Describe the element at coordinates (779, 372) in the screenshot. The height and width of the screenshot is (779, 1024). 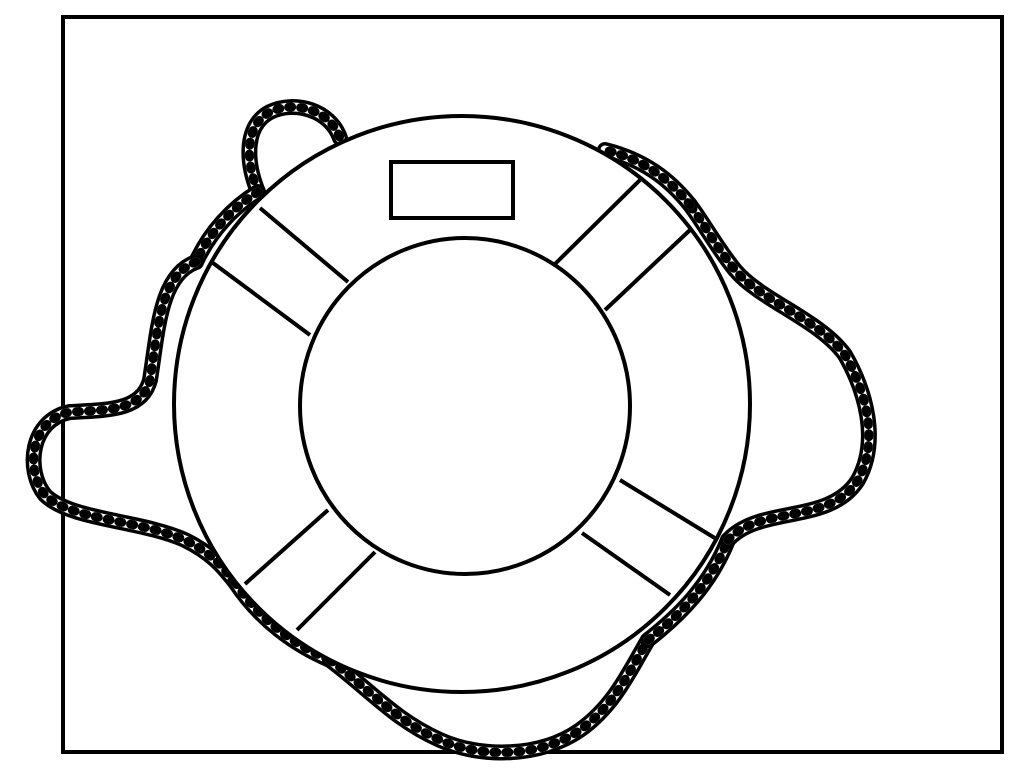
I see `rope-right-loop-twist` at that location.